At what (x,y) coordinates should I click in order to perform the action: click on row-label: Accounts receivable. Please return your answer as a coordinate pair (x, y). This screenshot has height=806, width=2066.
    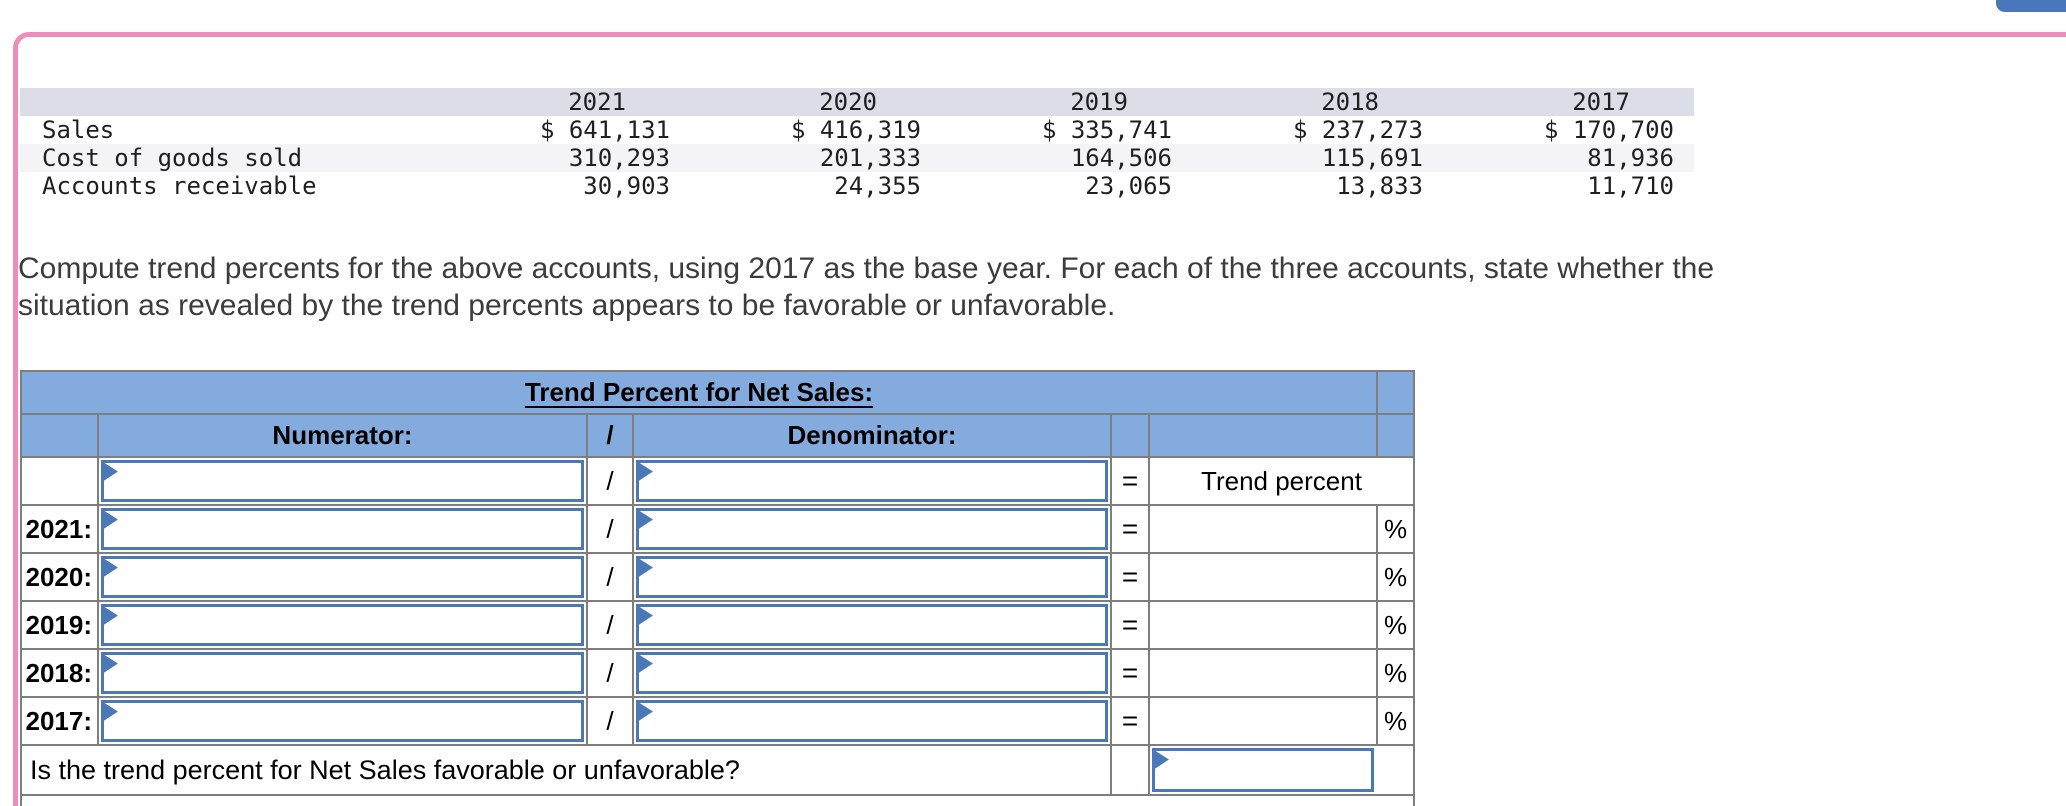
    Looking at the image, I should click on (179, 186).